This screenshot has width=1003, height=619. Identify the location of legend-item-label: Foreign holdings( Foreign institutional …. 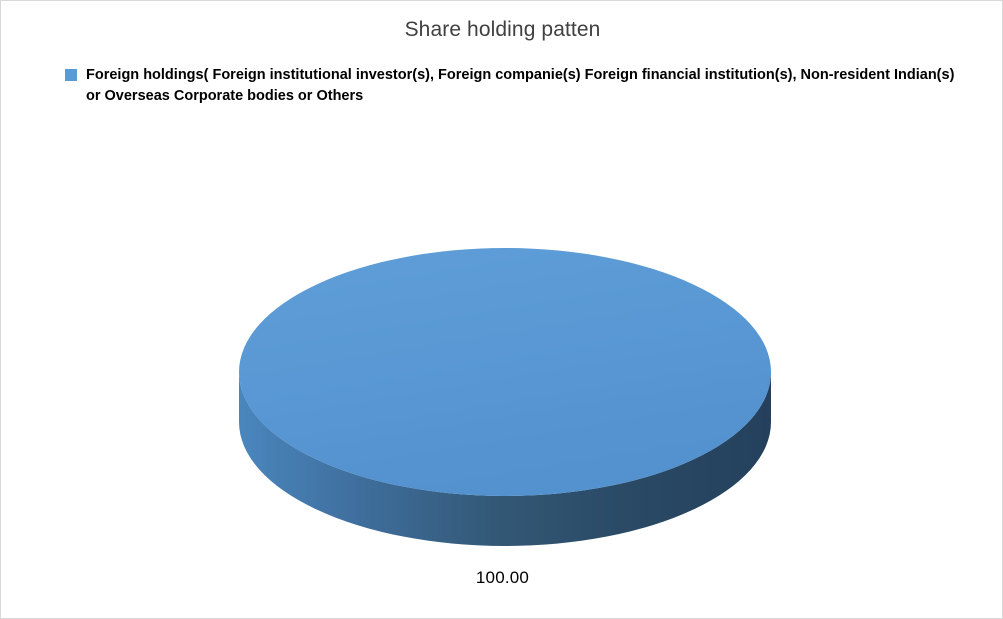
(520, 85).